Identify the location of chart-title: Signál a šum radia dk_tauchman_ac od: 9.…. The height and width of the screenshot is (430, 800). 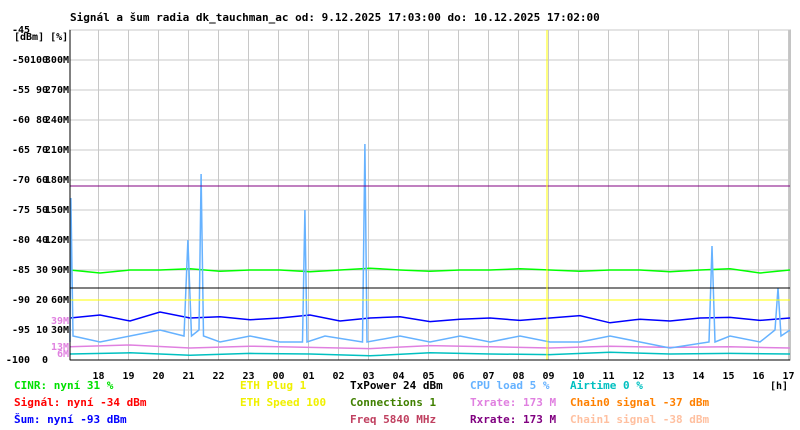
(335, 17).